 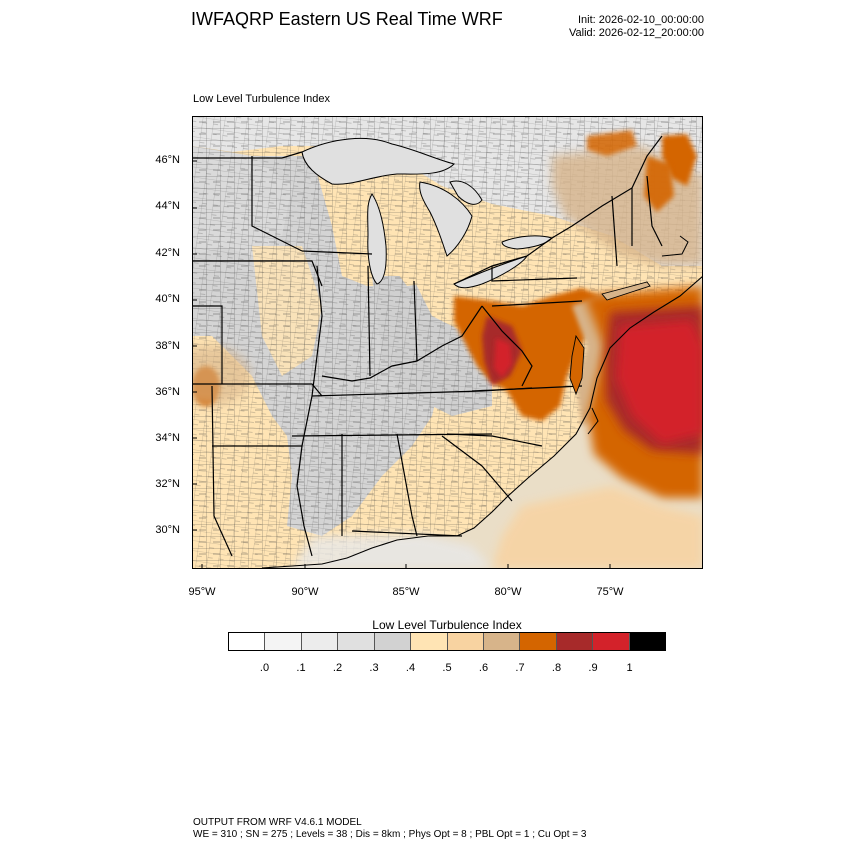 I want to click on legend-tick-label: .8, so click(x=556, y=668).